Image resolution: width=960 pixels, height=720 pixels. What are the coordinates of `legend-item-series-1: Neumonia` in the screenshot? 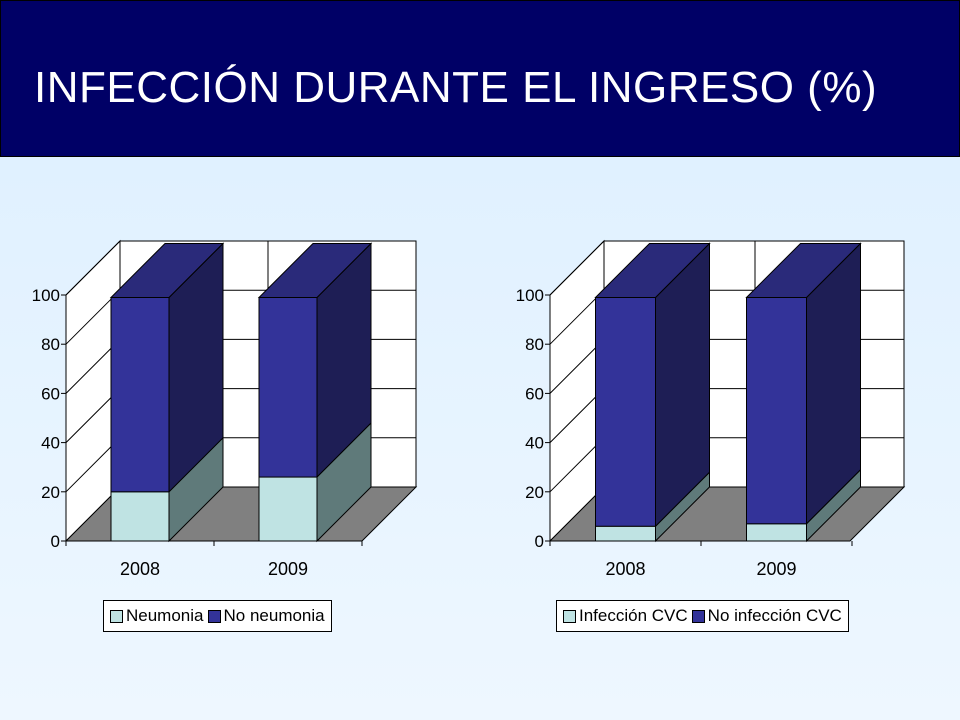 It's located at (157, 616).